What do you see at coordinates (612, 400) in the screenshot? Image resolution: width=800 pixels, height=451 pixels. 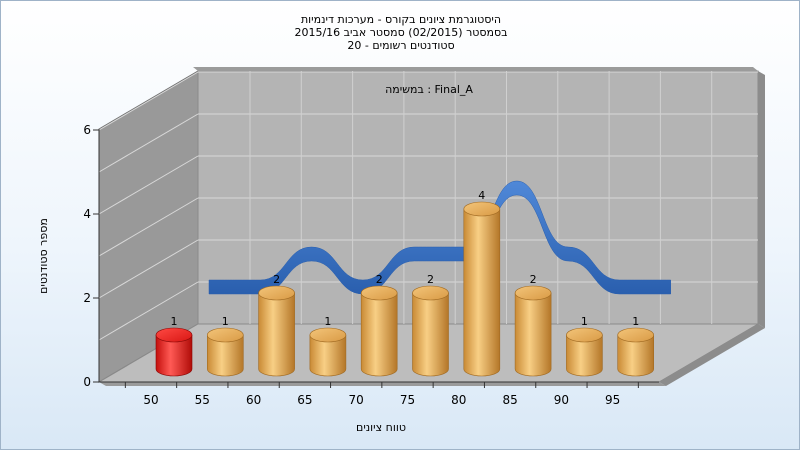 I see `x-tick-label: 95` at bounding box center [612, 400].